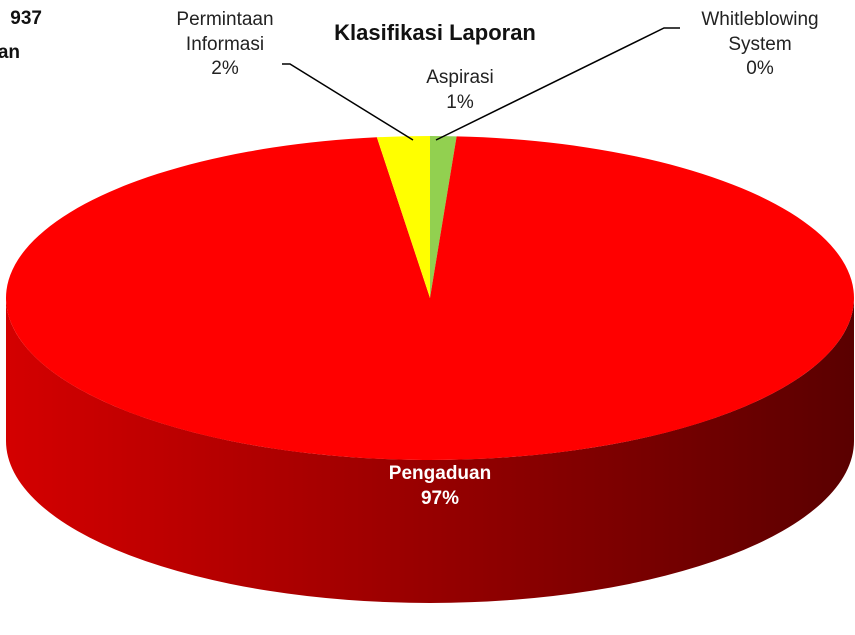 The image size is (855, 635). I want to click on slice-label: Pengaduan 97%, so click(440, 486).